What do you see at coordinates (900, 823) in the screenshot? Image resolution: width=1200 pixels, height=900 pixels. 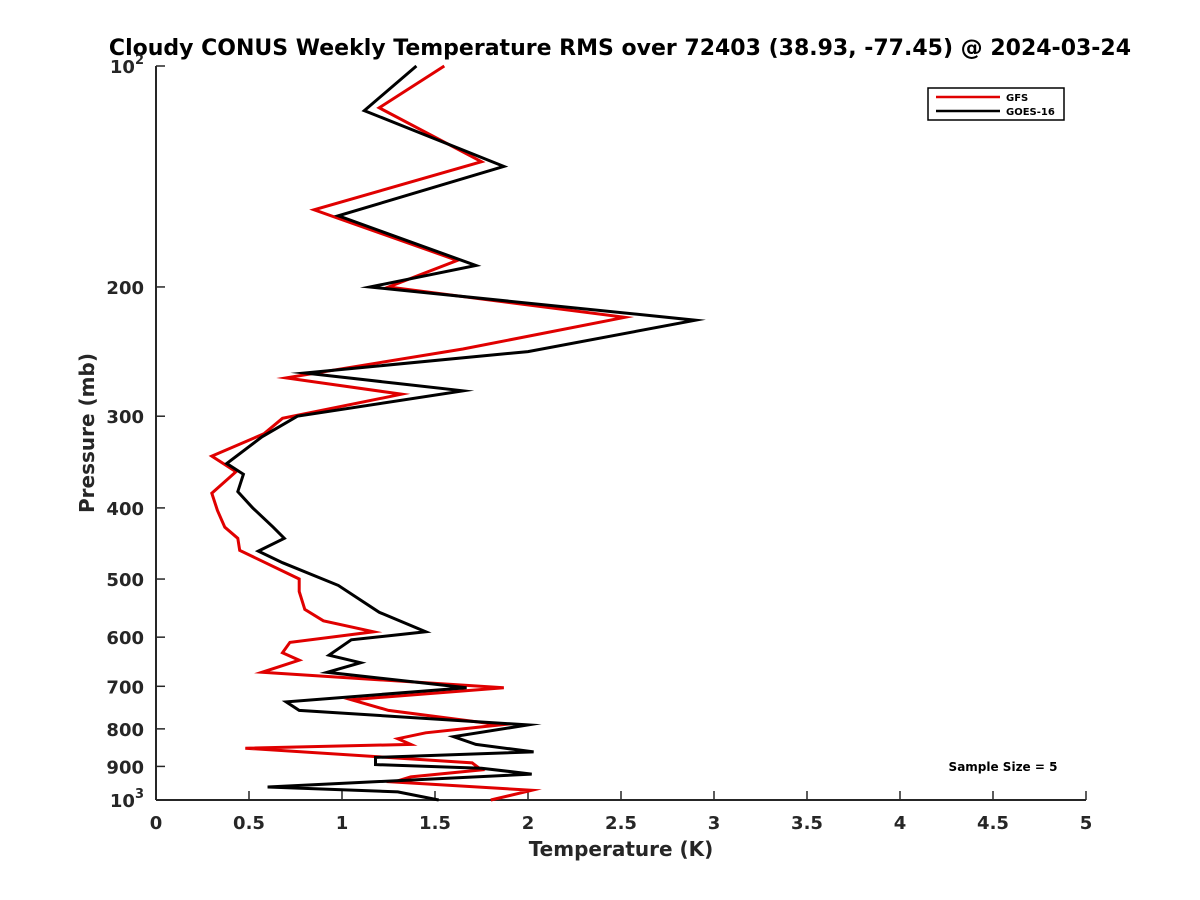 I see `x-tick-label: 4` at bounding box center [900, 823].